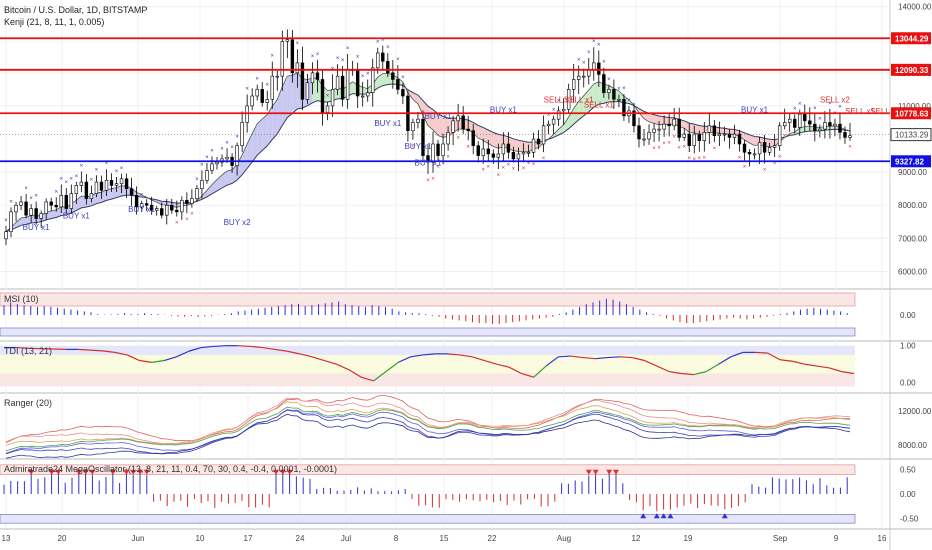 The width and height of the screenshot is (932, 550). What do you see at coordinates (428, 299) in the screenshot?
I see `msi-upper-zone` at bounding box center [428, 299].